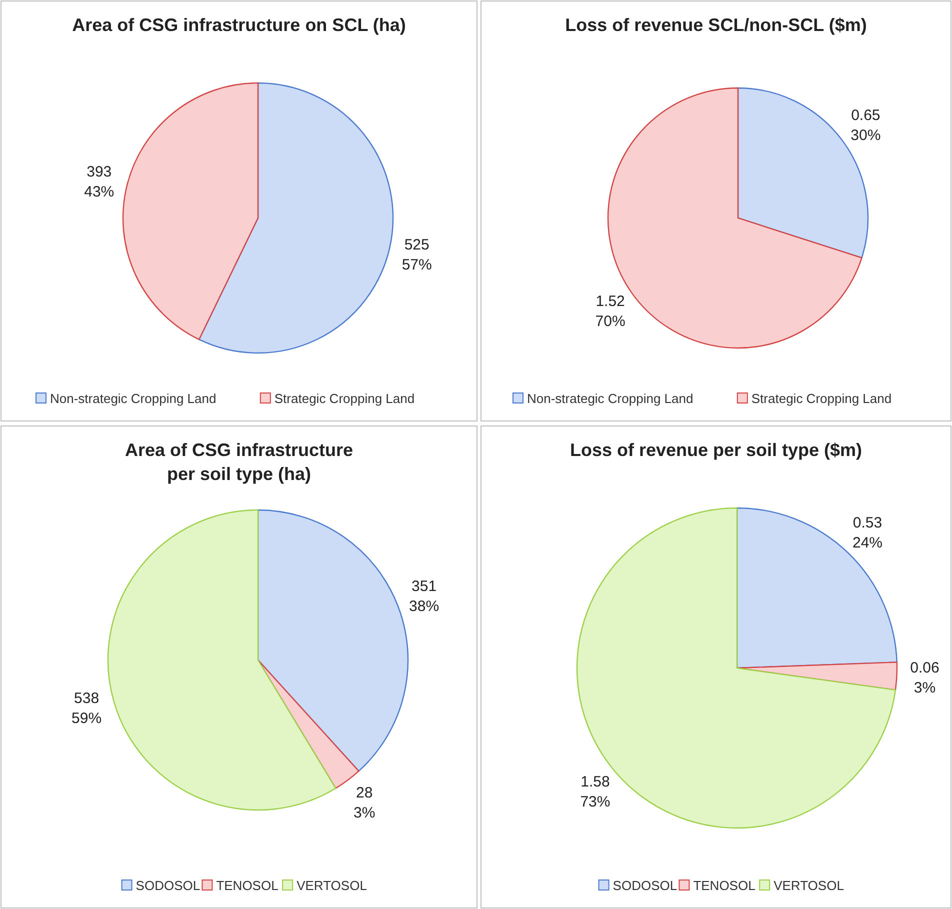  What do you see at coordinates (239, 462) in the screenshot?
I see `chart-title: Area of CSG infrastructure per soil type (ha)` at bounding box center [239, 462].